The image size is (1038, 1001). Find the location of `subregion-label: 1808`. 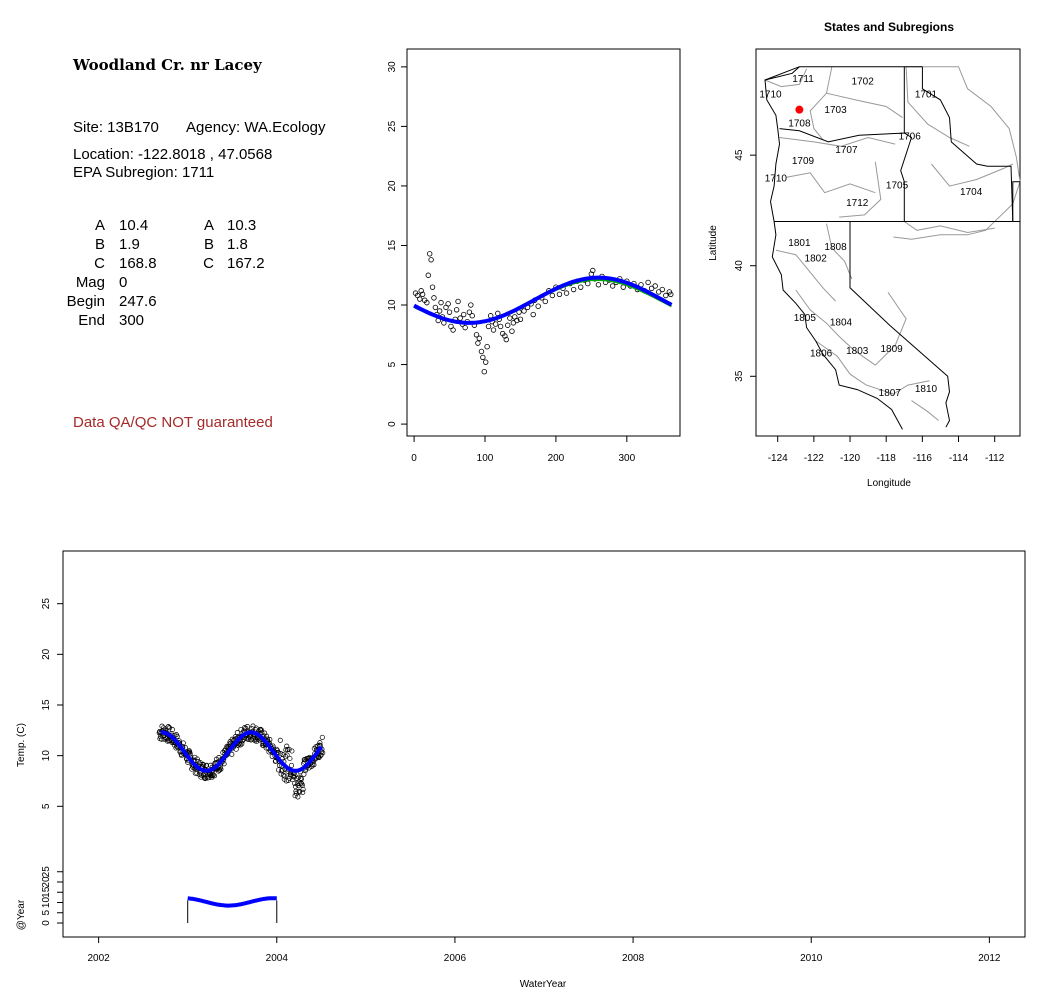

subregion-label: 1808 is located at coordinates (835, 247).